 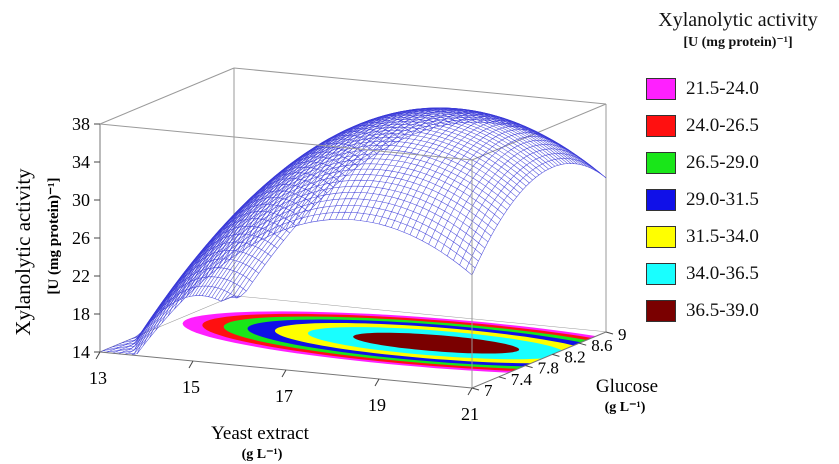 I want to click on x-axis-unit: (g L⁻¹), so click(x=262, y=454).